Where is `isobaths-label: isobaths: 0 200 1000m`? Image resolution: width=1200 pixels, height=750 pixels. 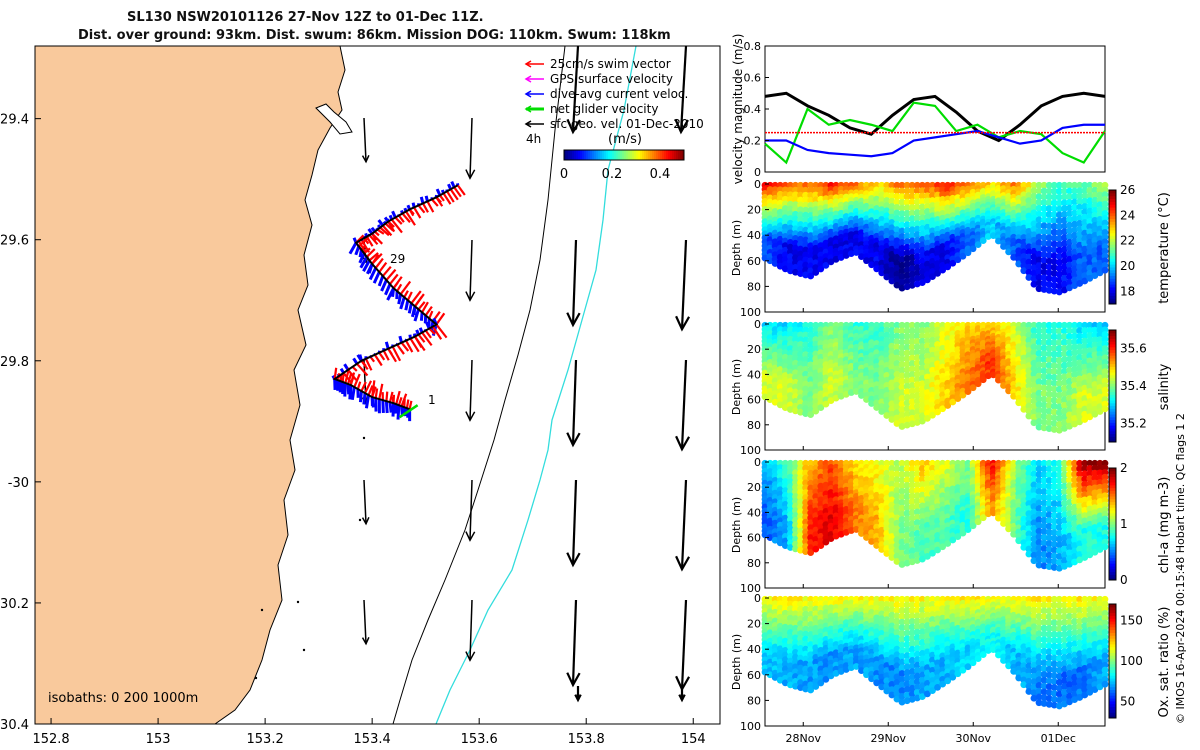 isobaths-label: isobaths: 0 200 1000m is located at coordinates (123, 698).